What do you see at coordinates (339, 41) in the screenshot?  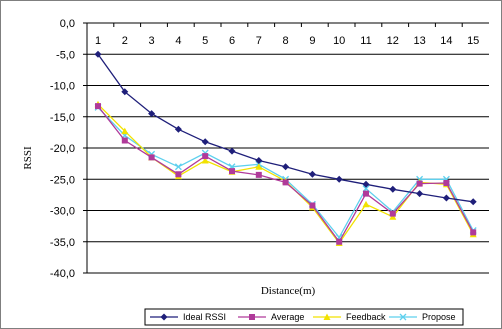 I see `x-tick-label-9: 10` at bounding box center [339, 41].